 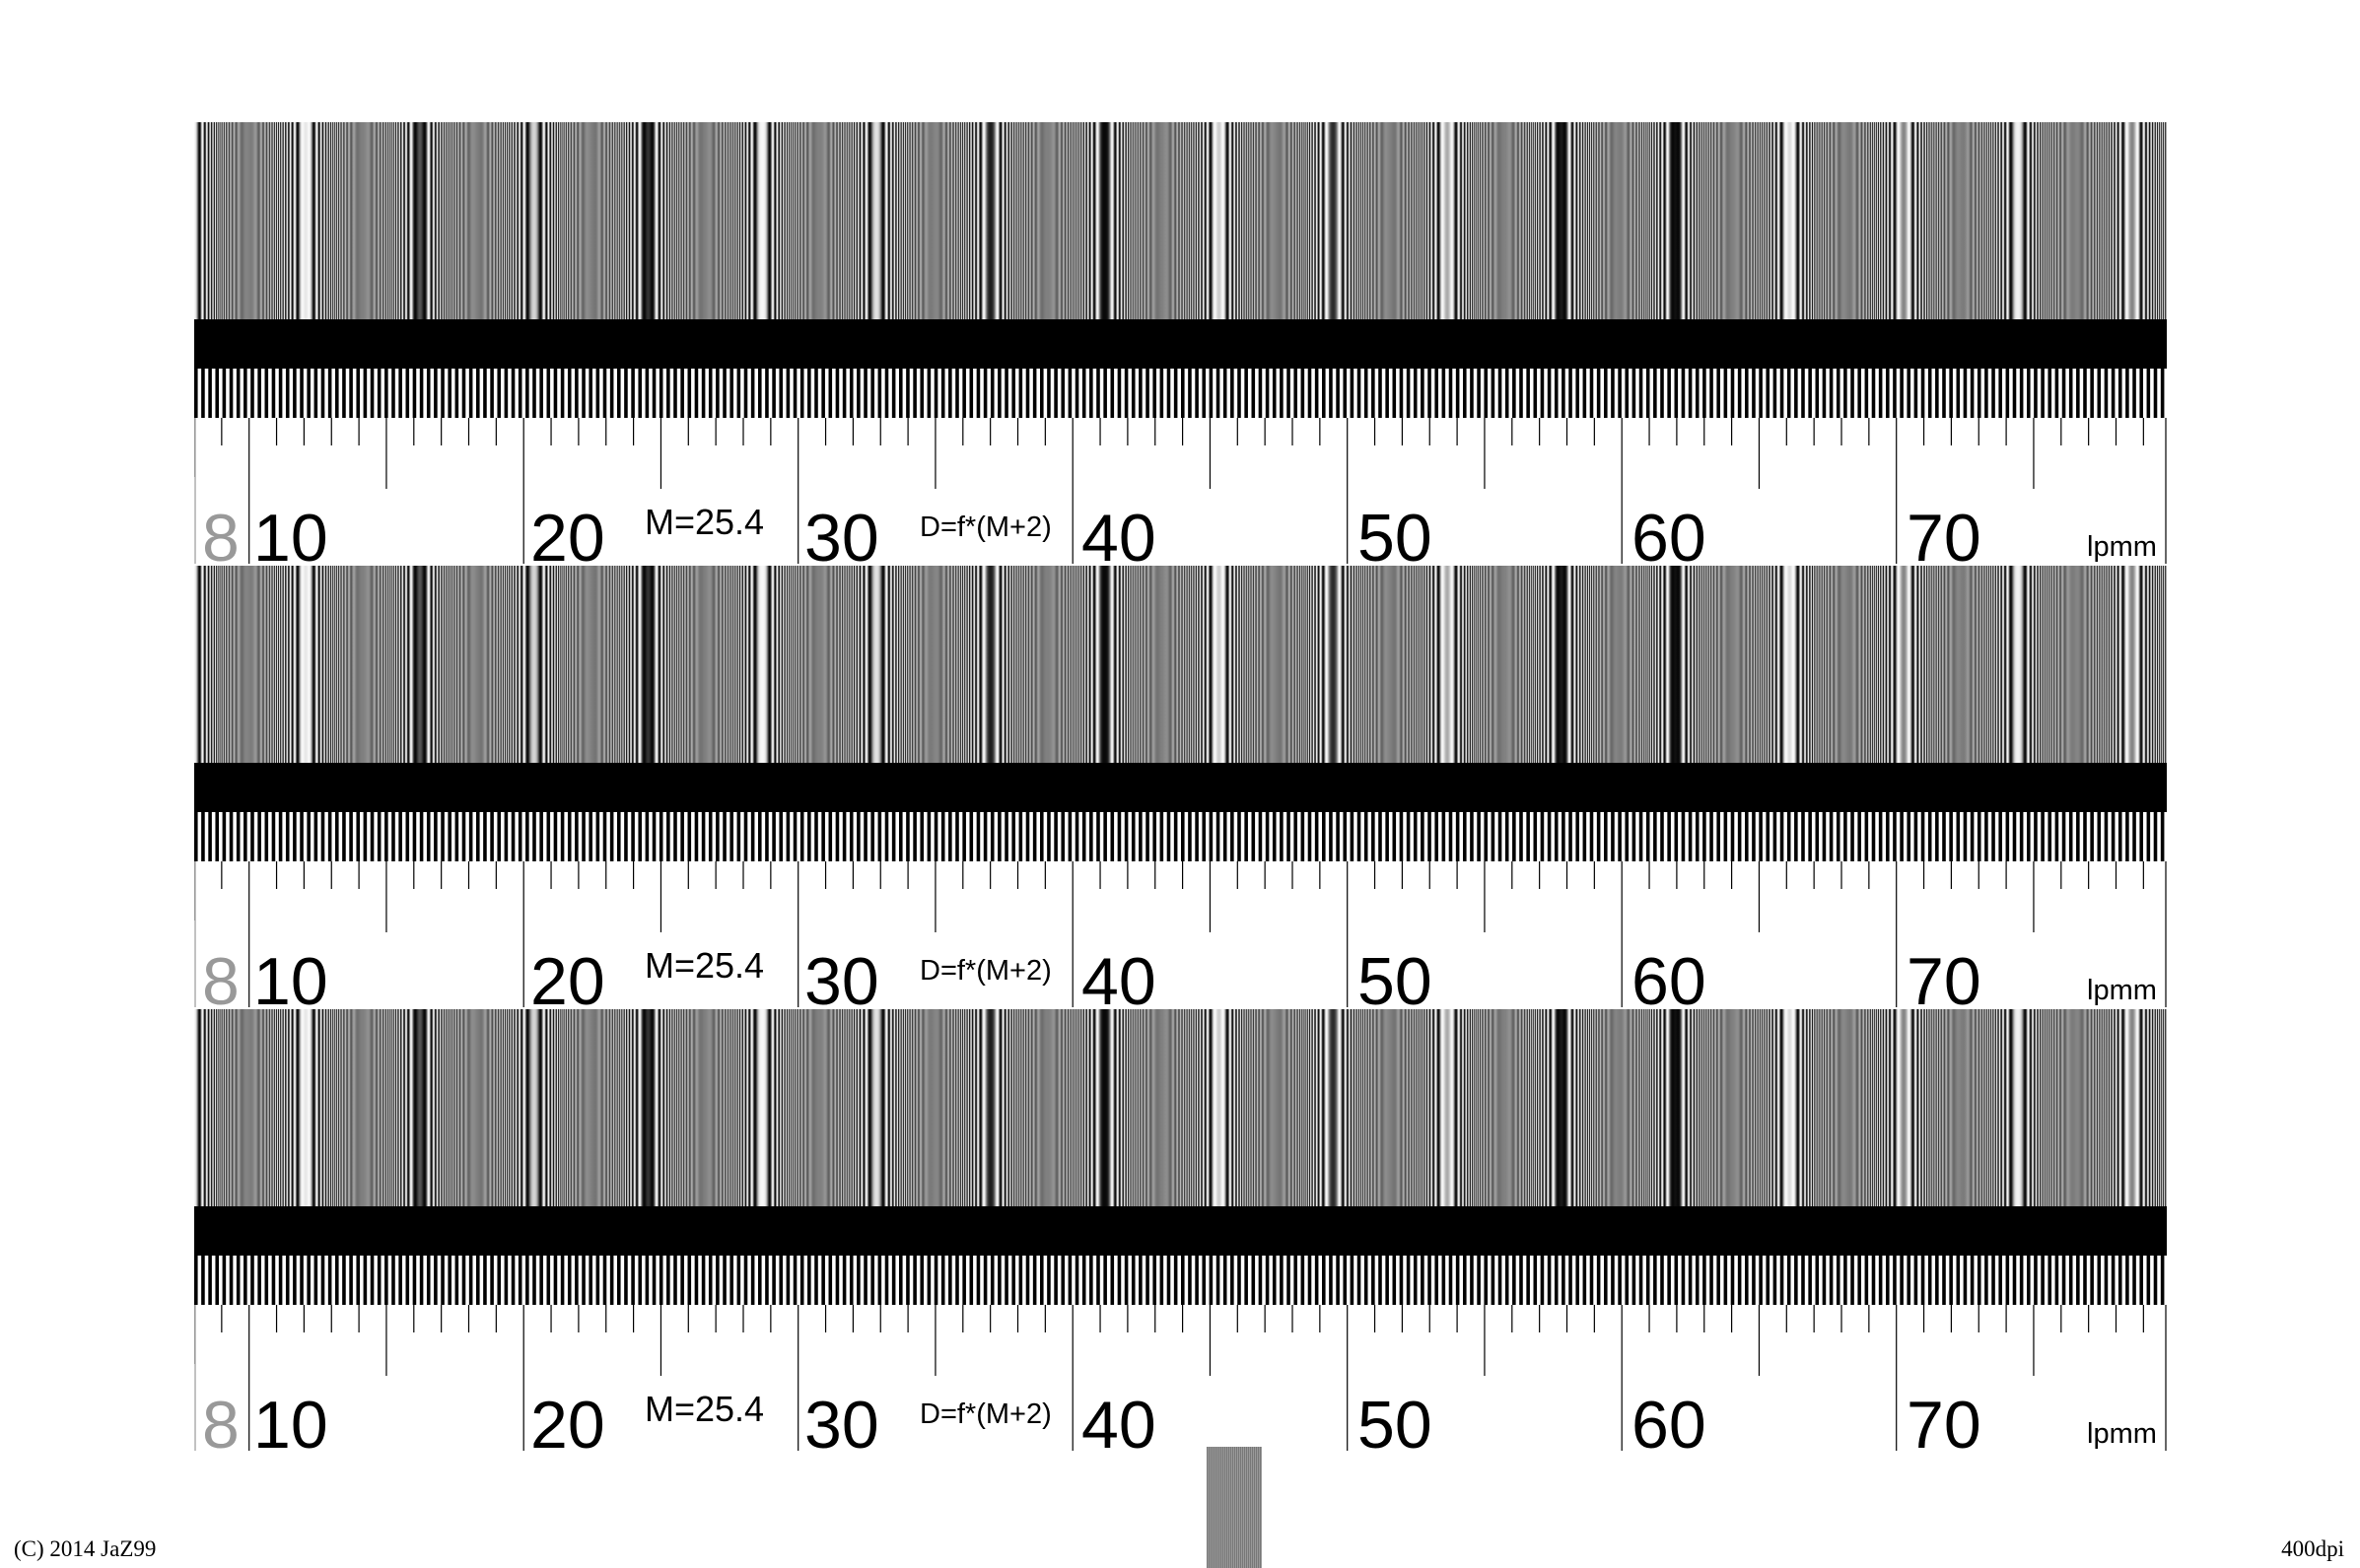 What do you see at coordinates (2312, 1549) in the screenshot?
I see `resolution-text: 400dpi` at bounding box center [2312, 1549].